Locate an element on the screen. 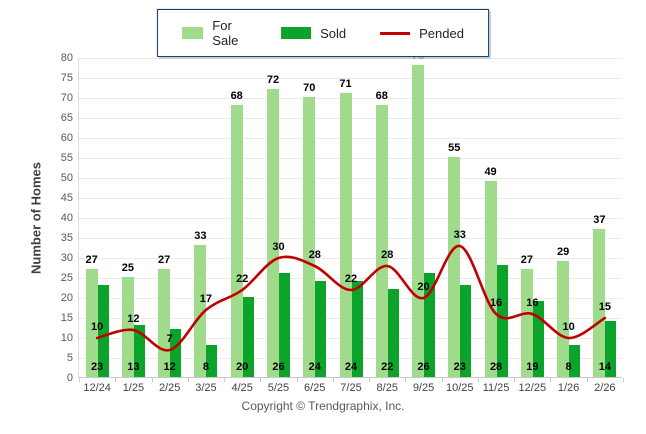  legend-label-for-sale: For Sale is located at coordinates (225, 33).